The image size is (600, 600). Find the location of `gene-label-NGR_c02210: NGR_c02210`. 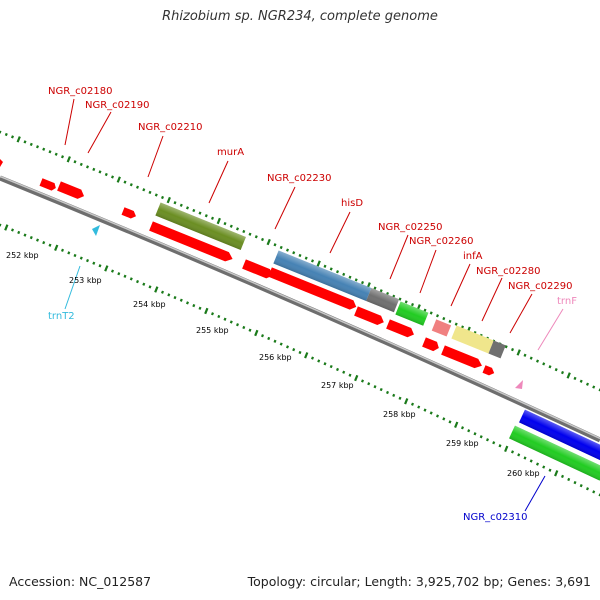

gene-label-NGR_c02210: NGR_c02210 is located at coordinates (170, 127).